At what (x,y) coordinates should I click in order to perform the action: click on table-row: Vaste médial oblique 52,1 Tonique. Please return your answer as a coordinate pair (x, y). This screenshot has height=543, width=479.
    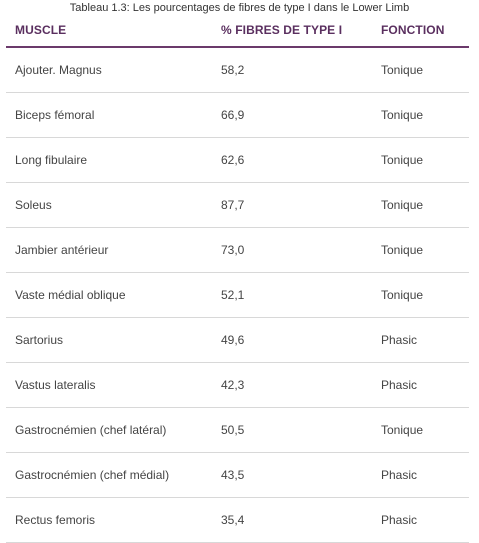
    Looking at the image, I should click on (237, 295).